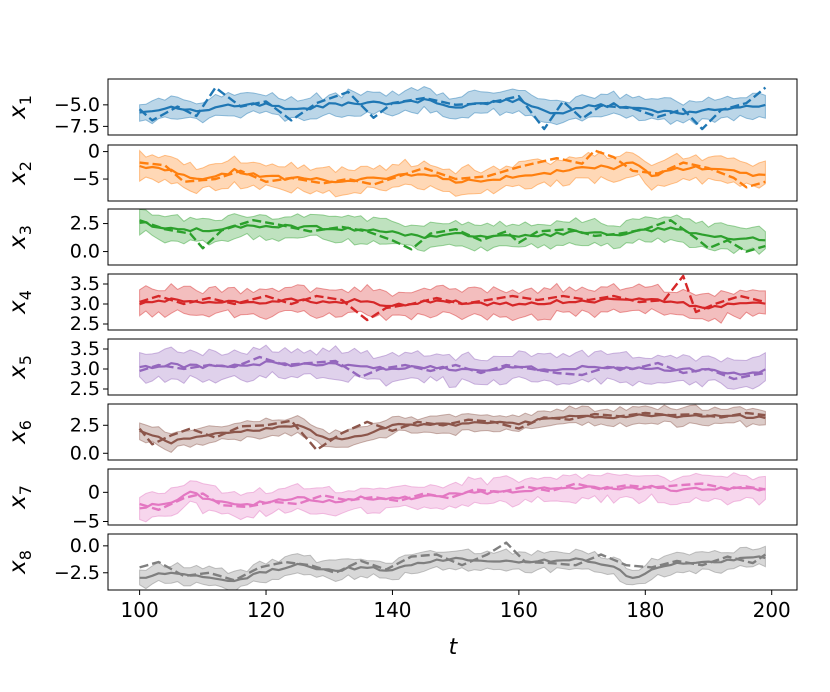 This screenshot has width=830, height=692. What do you see at coordinates (25, 360) in the screenshot?
I see `y-label-subscript: 5` at bounding box center [25, 360].